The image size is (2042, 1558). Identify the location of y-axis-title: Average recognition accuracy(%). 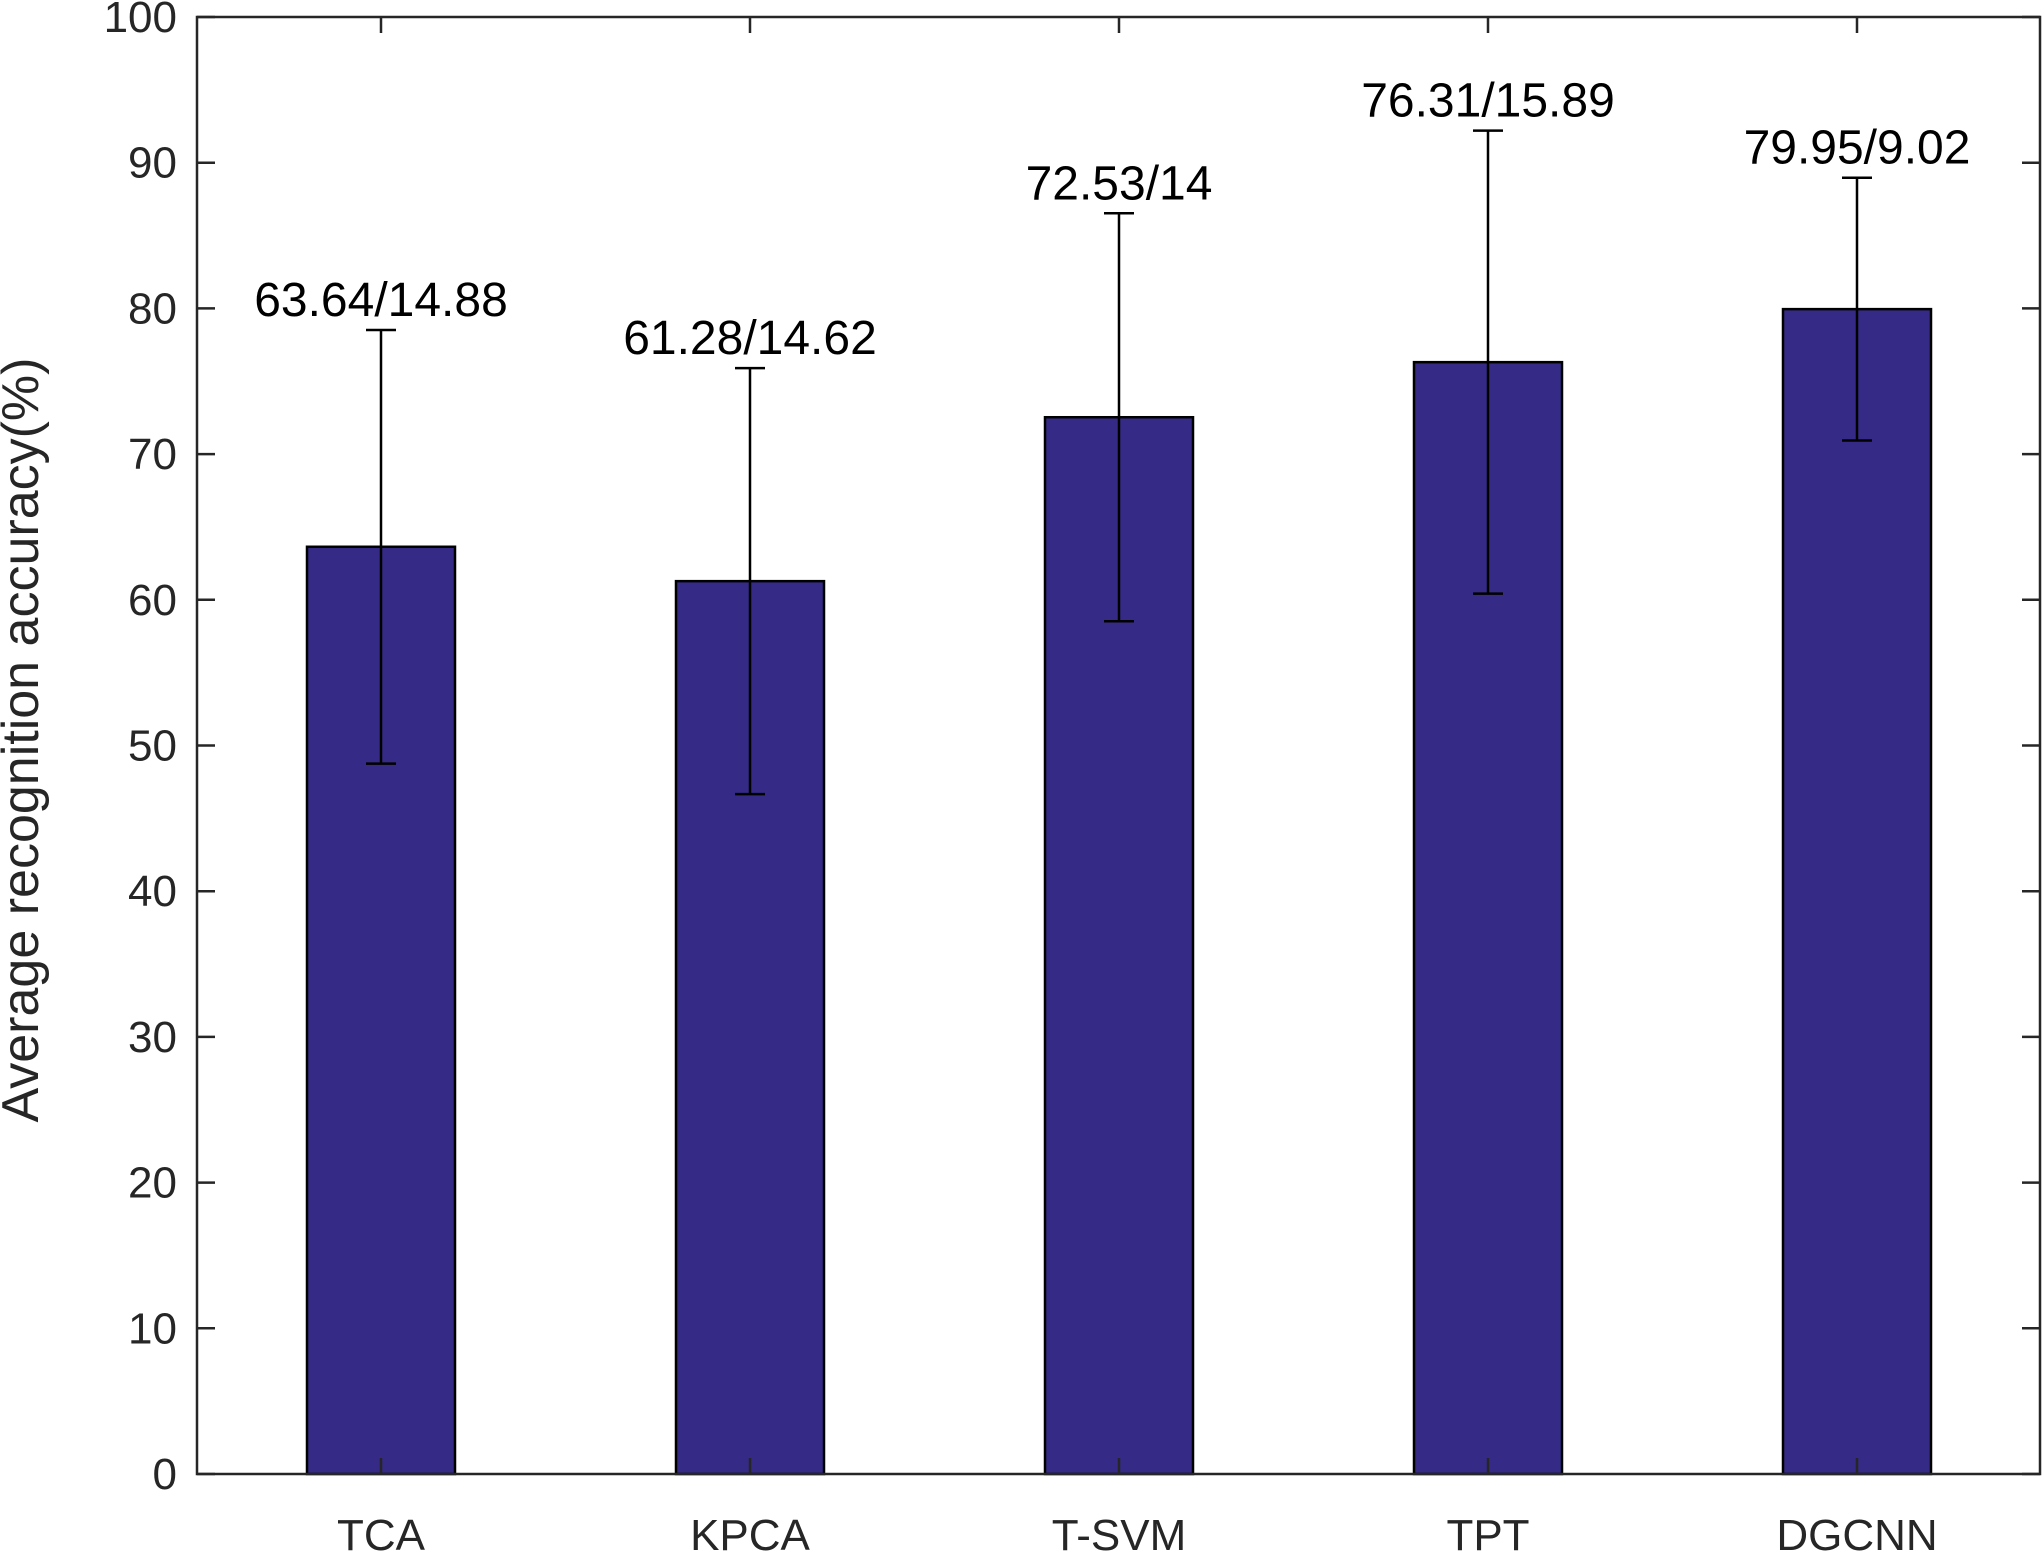
(25, 740).